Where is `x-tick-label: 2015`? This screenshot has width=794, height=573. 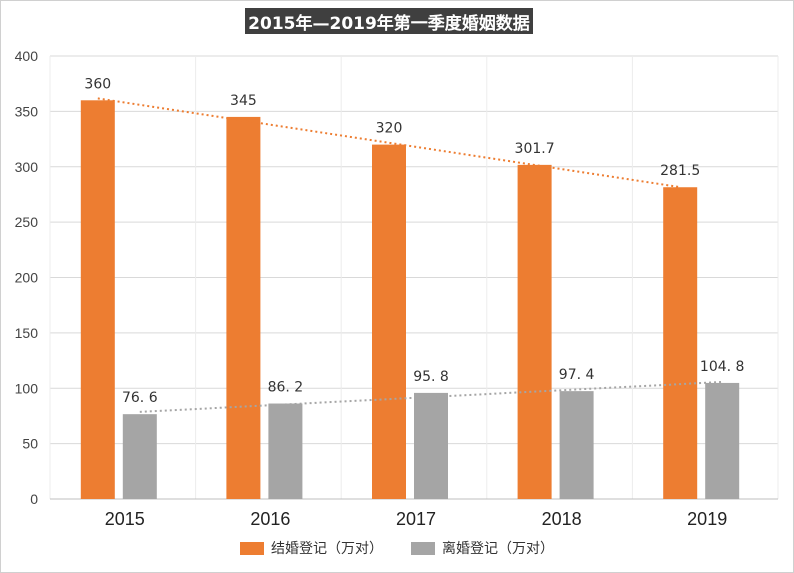 x-tick-label: 2015 is located at coordinates (125, 519).